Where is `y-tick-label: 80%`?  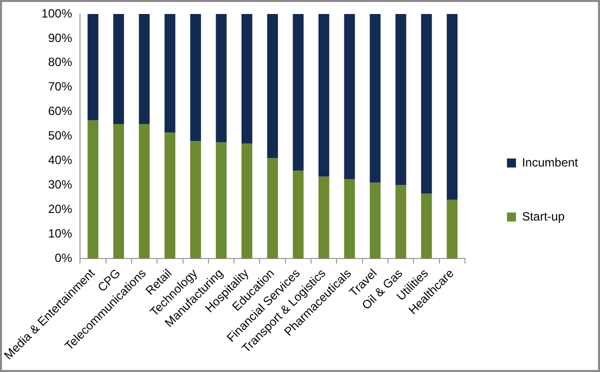 y-tick-label: 80% is located at coordinates (60, 62).